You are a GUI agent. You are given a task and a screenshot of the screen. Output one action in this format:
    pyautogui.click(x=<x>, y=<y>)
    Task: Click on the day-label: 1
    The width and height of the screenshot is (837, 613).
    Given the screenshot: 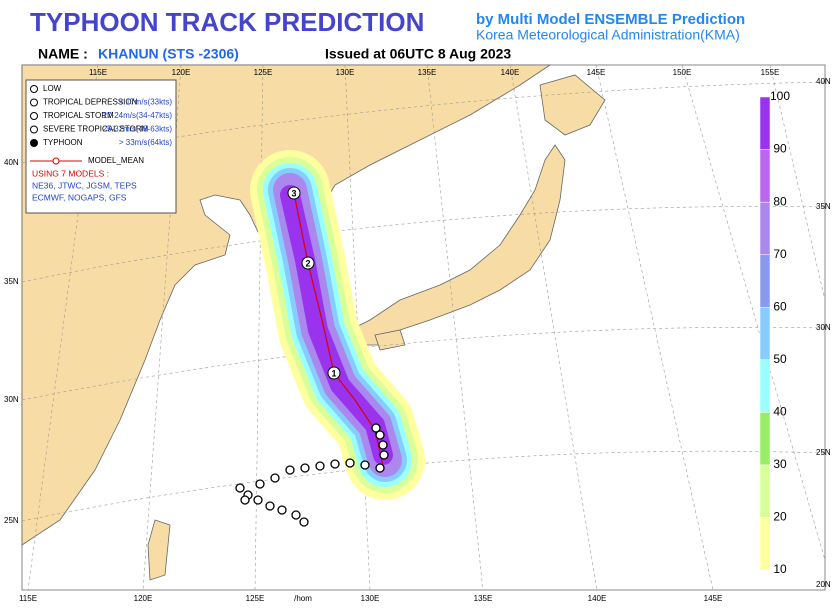 What is the action you would take?
    pyautogui.click(x=333, y=373)
    